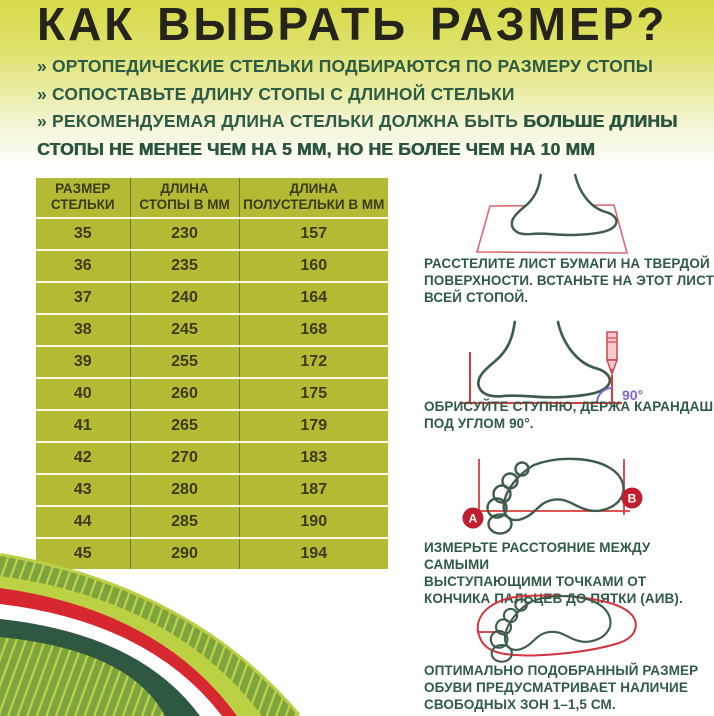 This screenshot has width=714, height=716. I want to click on decorative-waves, so click(150, 634).